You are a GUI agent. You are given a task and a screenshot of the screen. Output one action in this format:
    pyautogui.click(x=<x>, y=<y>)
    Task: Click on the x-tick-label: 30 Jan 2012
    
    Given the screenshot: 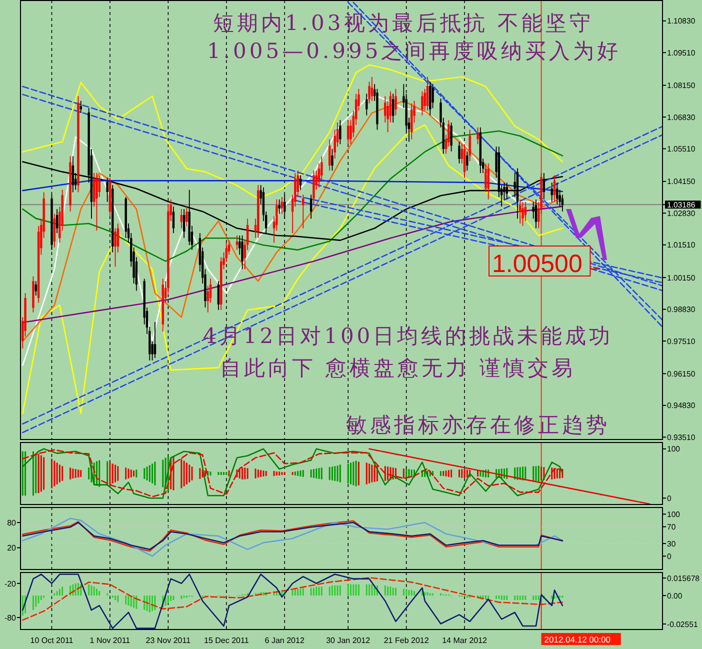 What is the action you would take?
    pyautogui.click(x=348, y=640)
    